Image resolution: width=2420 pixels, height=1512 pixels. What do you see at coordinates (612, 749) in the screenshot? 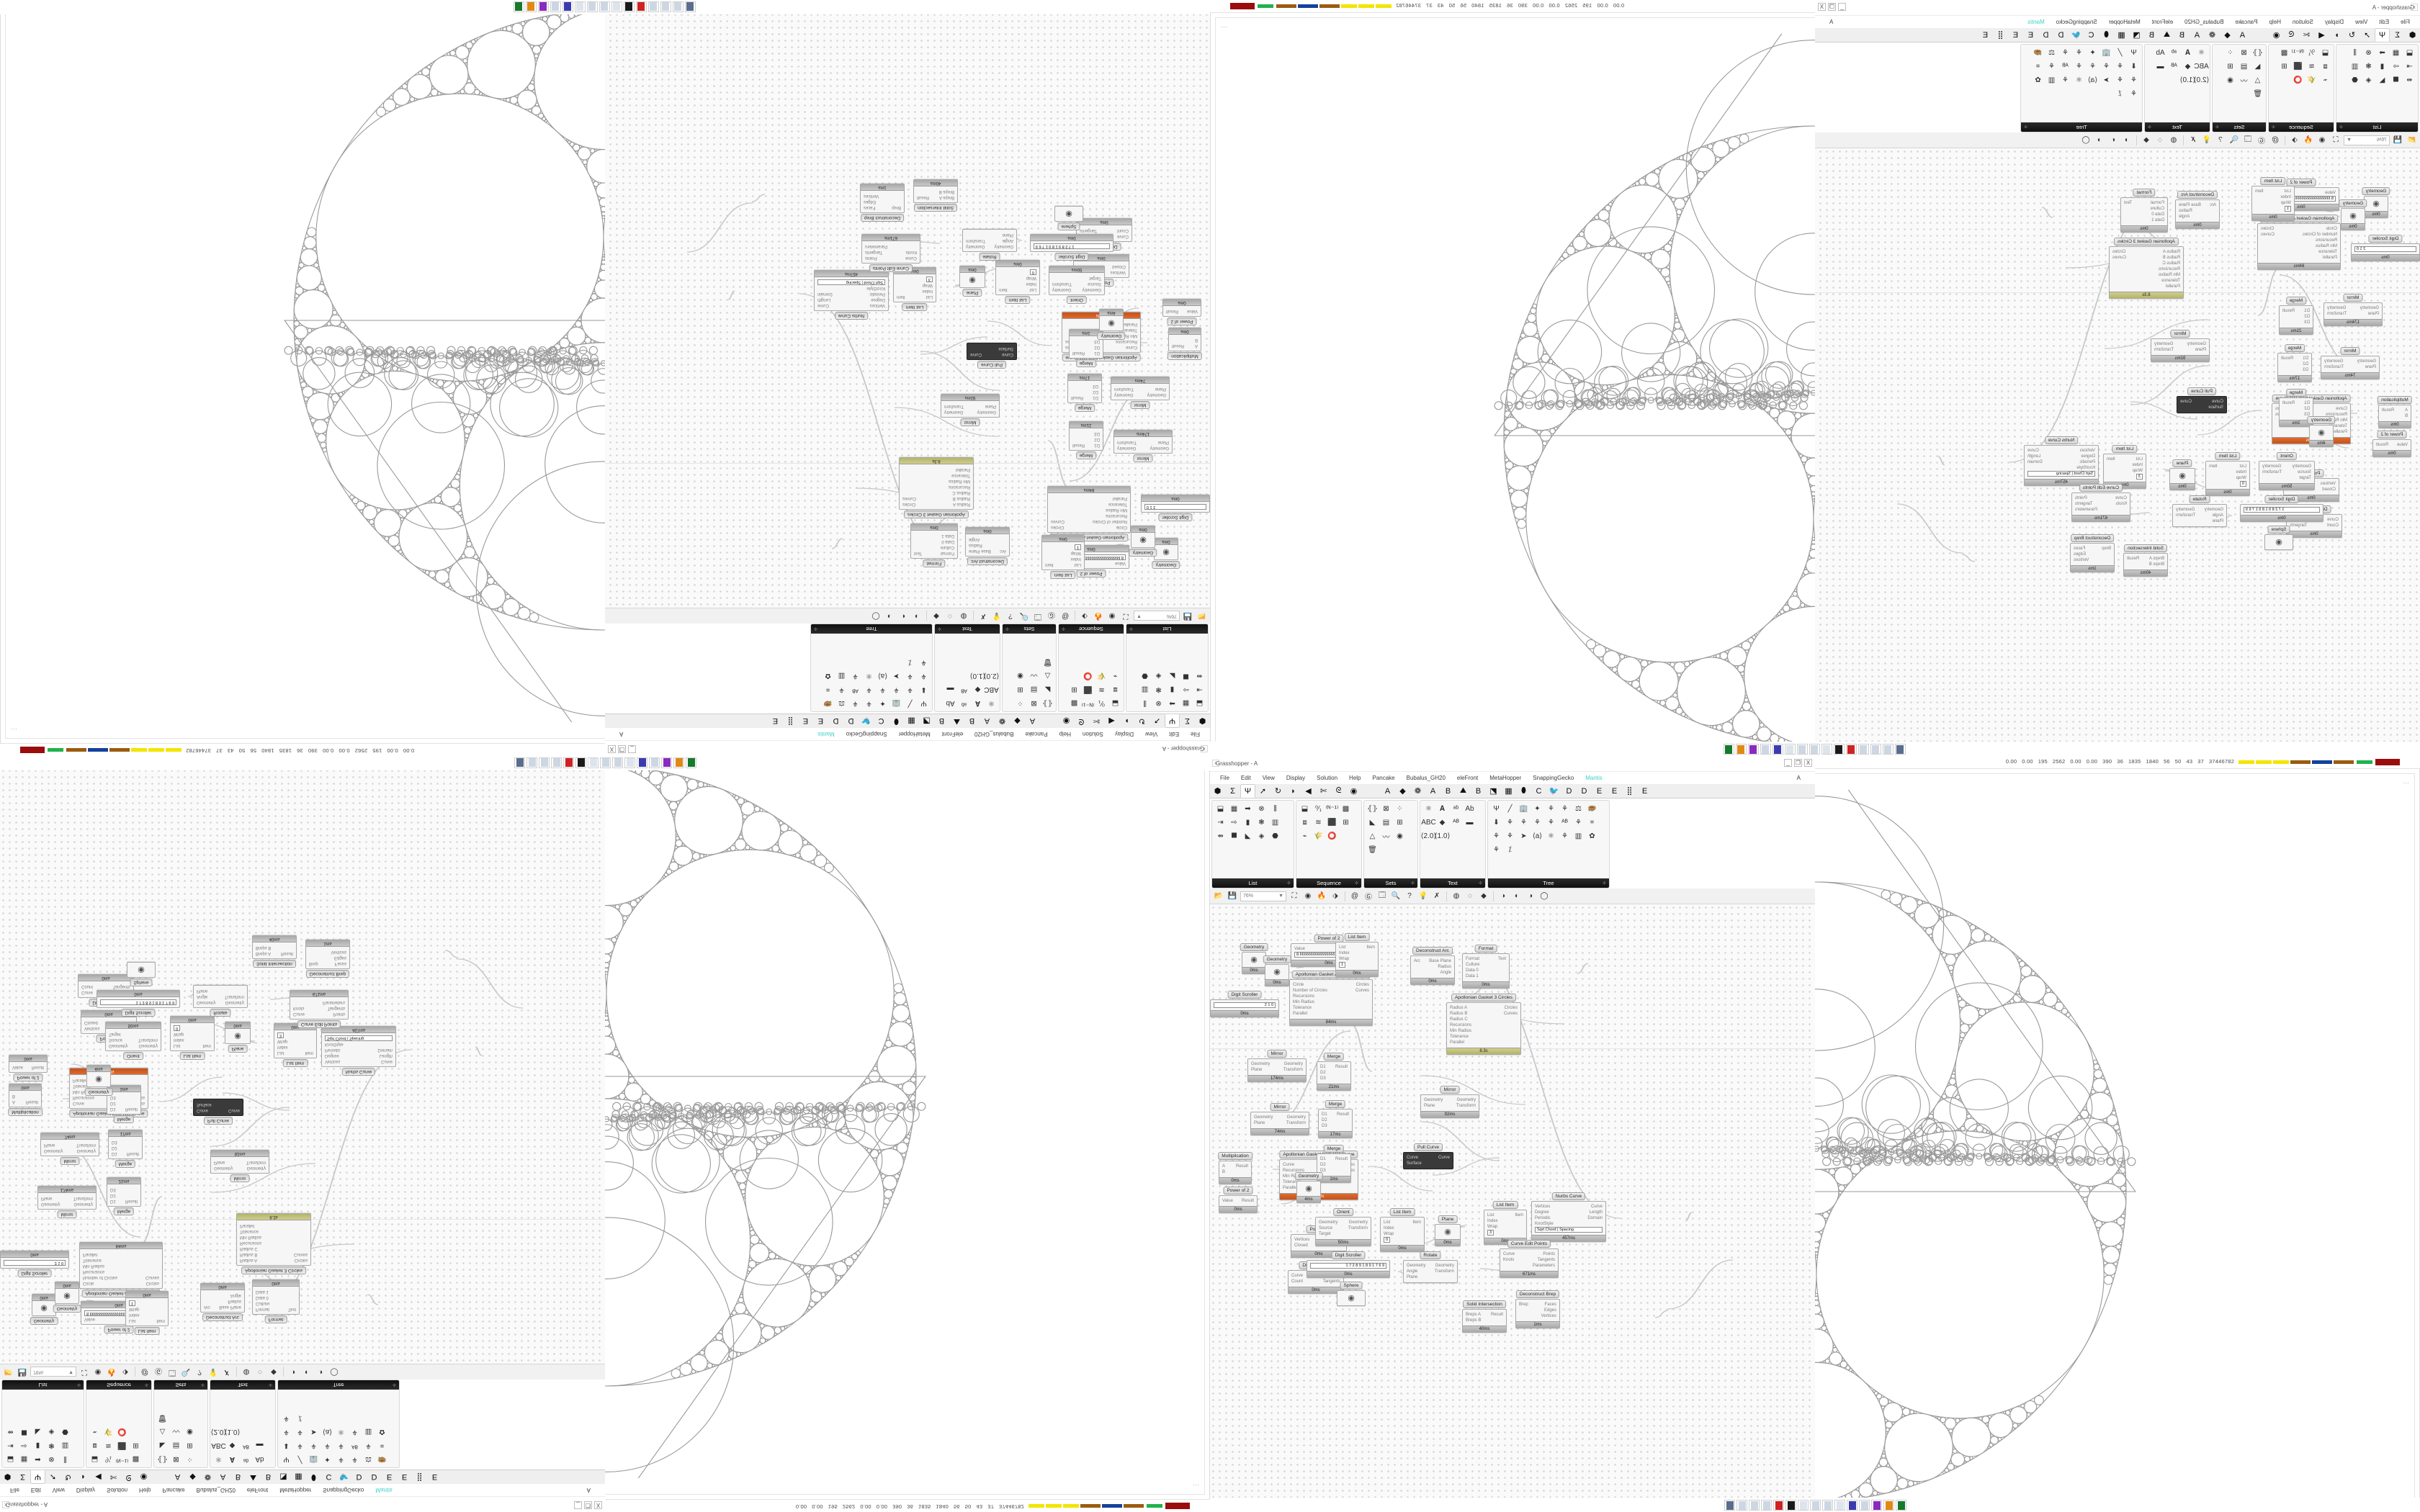
I see `close-button: X` at bounding box center [612, 749].